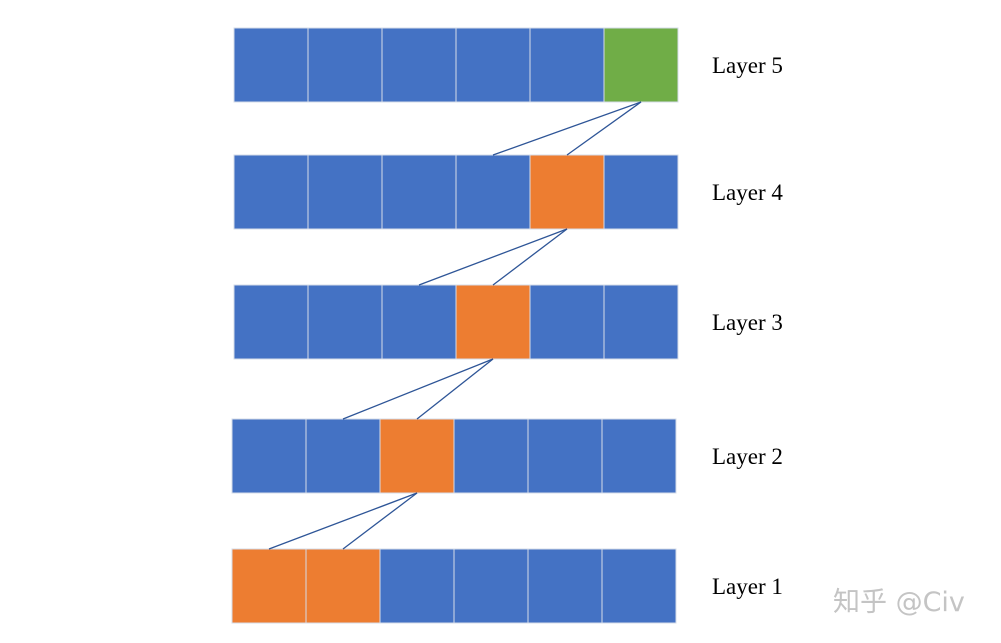 This screenshot has width=1001, height=643. I want to click on layer-row: Layer 1, so click(507, 586).